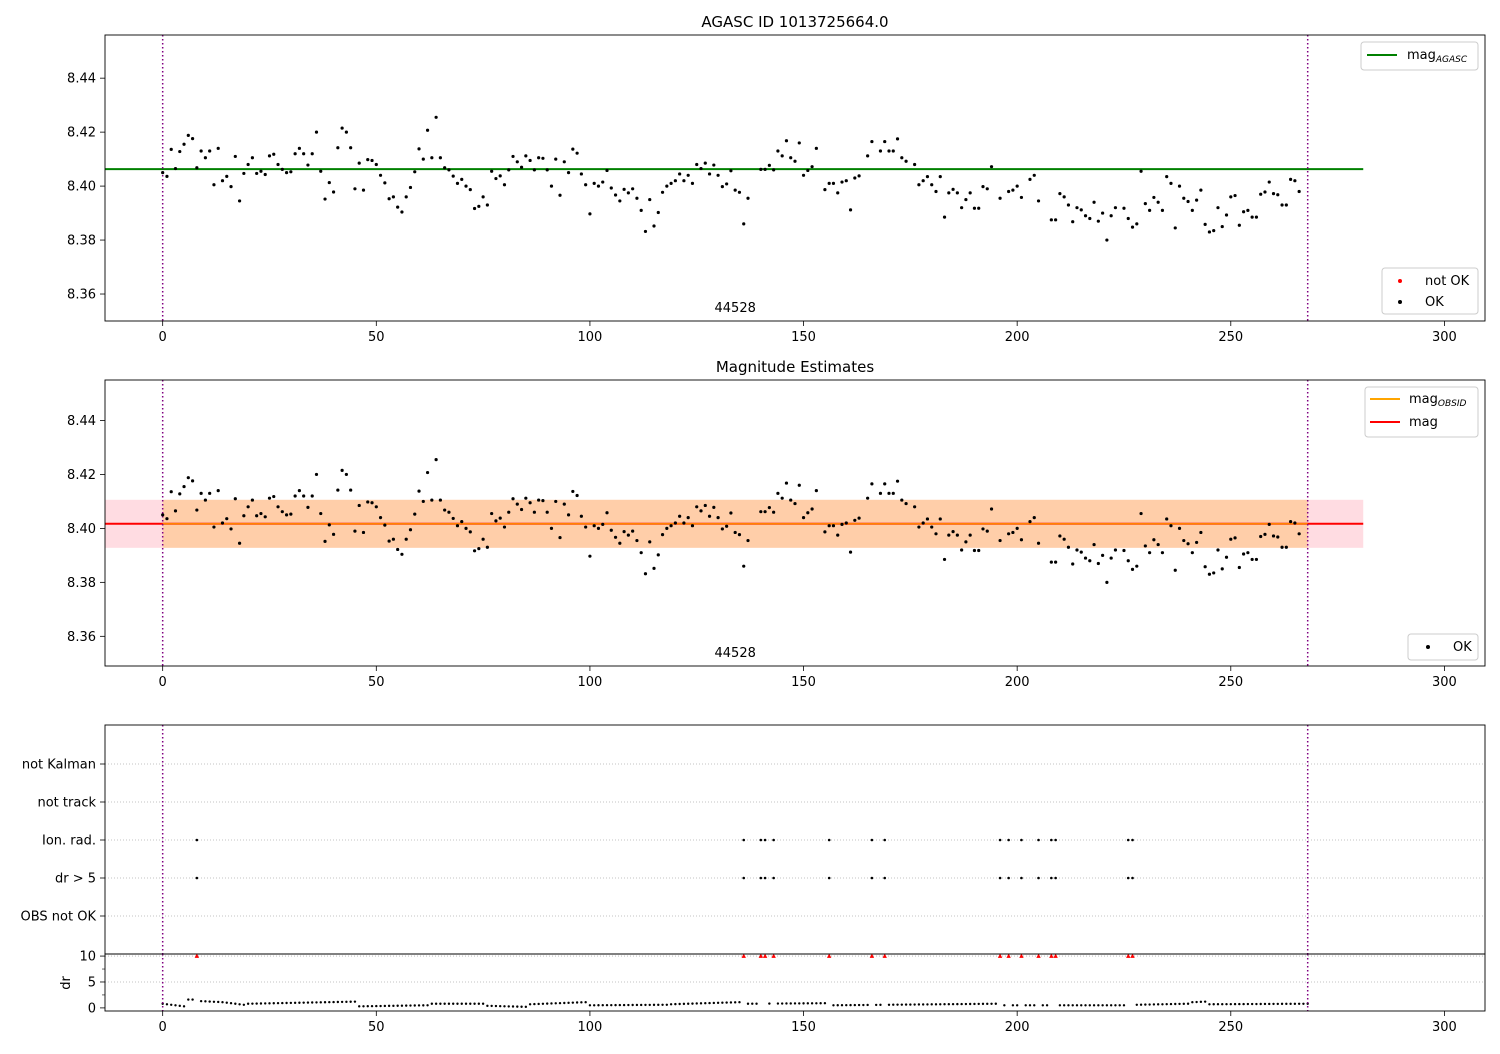  Describe the element at coordinates (69, 841) in the screenshot. I see `flag-category-label: Ion. rad.` at that location.